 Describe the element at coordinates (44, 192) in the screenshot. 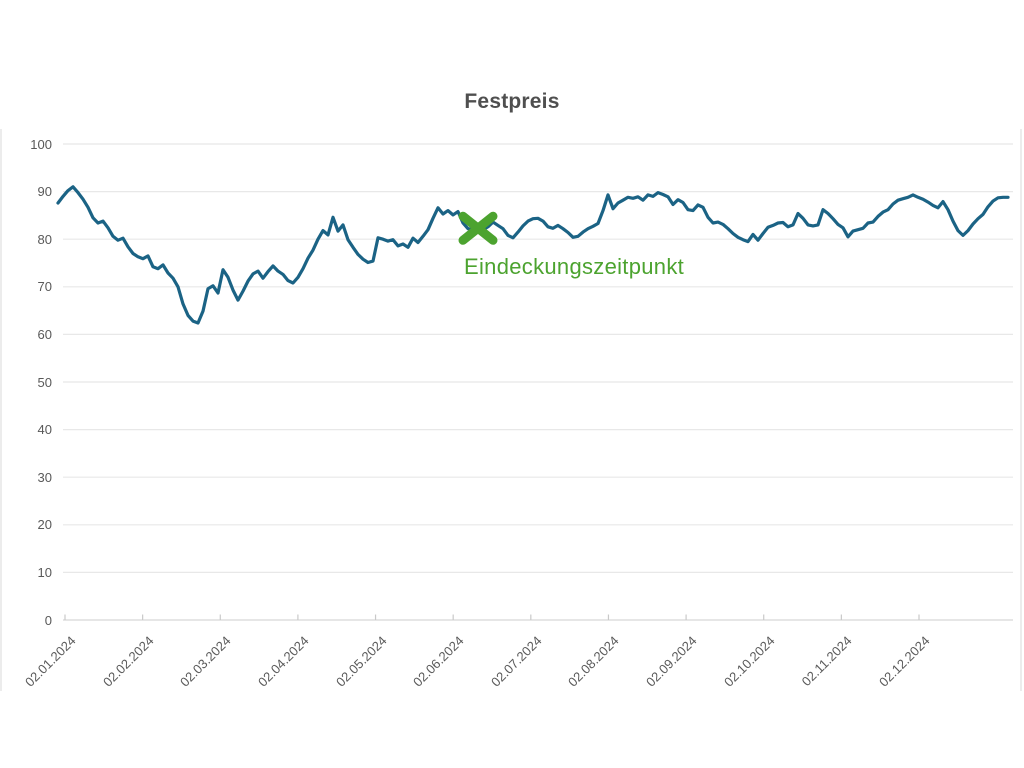

I see `y-axis-label: 90` at that location.